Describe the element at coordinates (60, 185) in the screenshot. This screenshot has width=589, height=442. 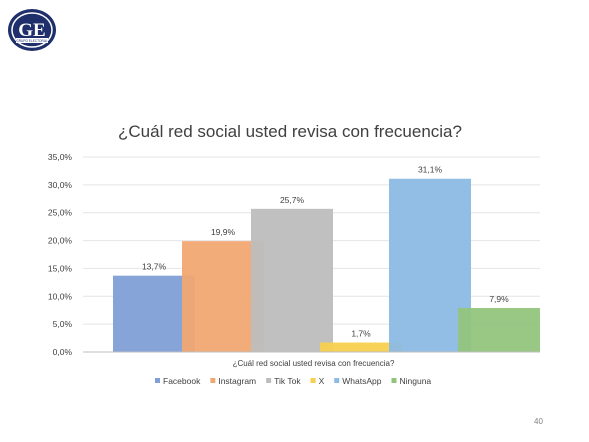
I see `y-tick-label: 30,0%` at that location.